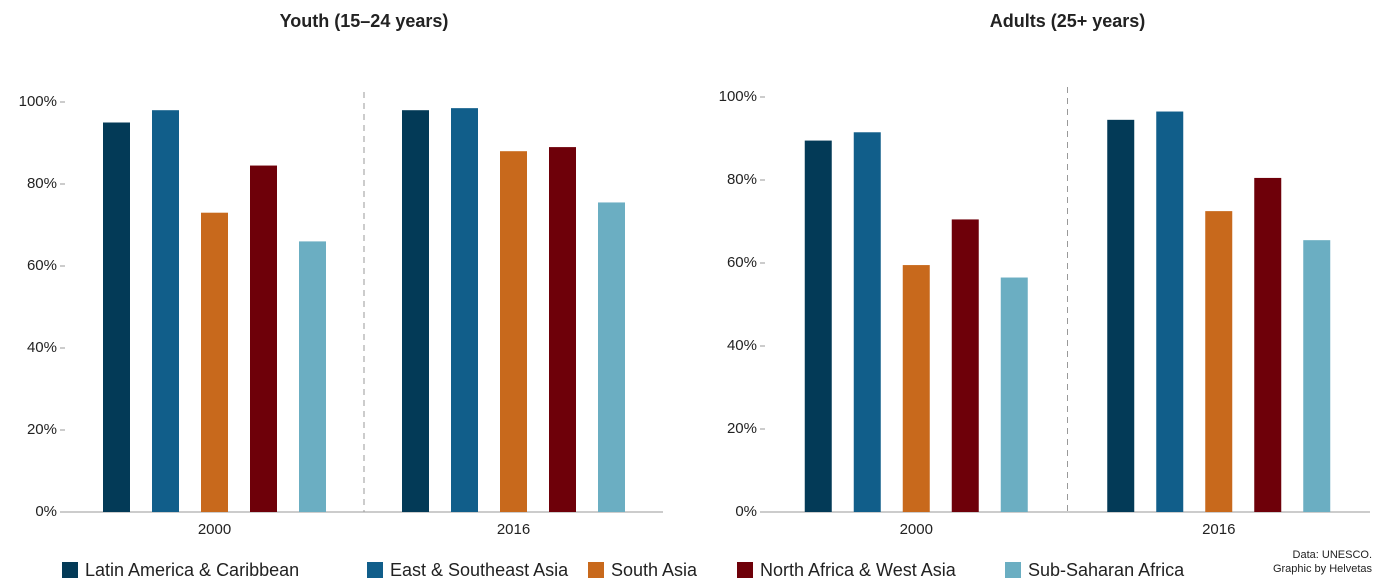 Image resolution: width=1381 pixels, height=583 pixels. I want to click on chart-title: Adults (25+ years), so click(1068, 21).